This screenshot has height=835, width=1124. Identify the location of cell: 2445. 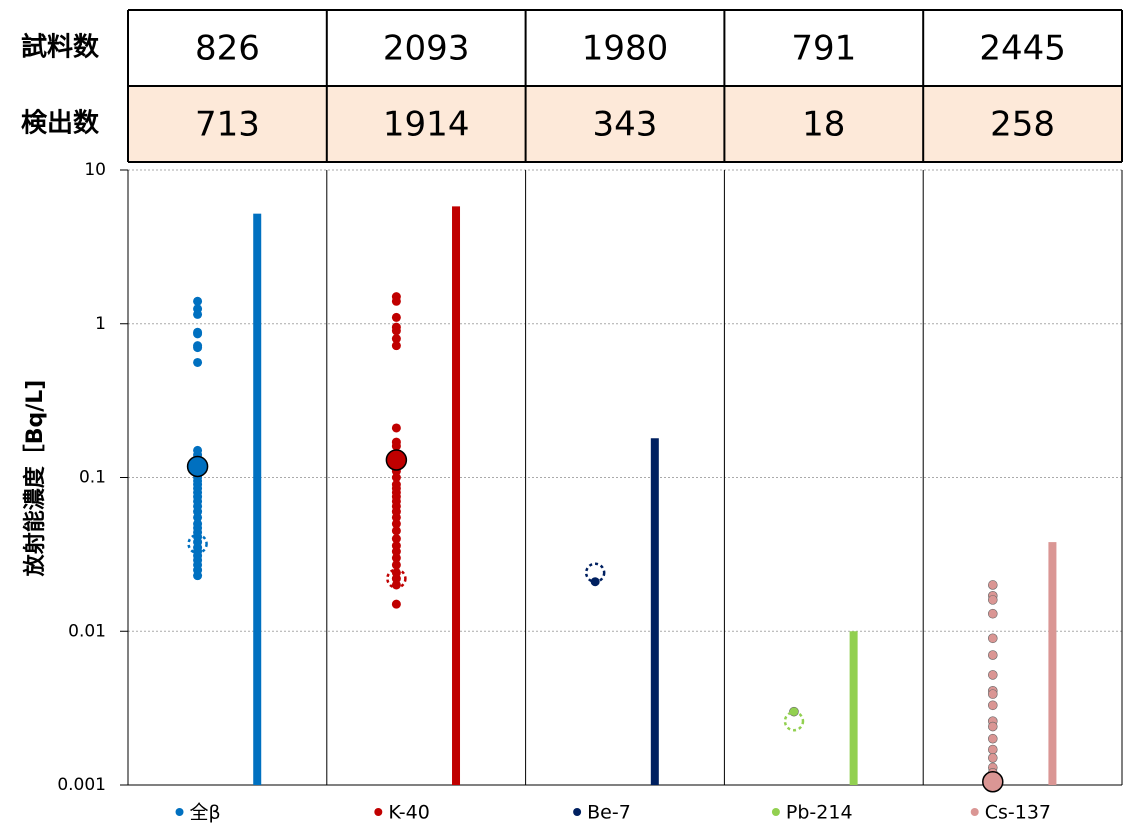
(1022, 49).